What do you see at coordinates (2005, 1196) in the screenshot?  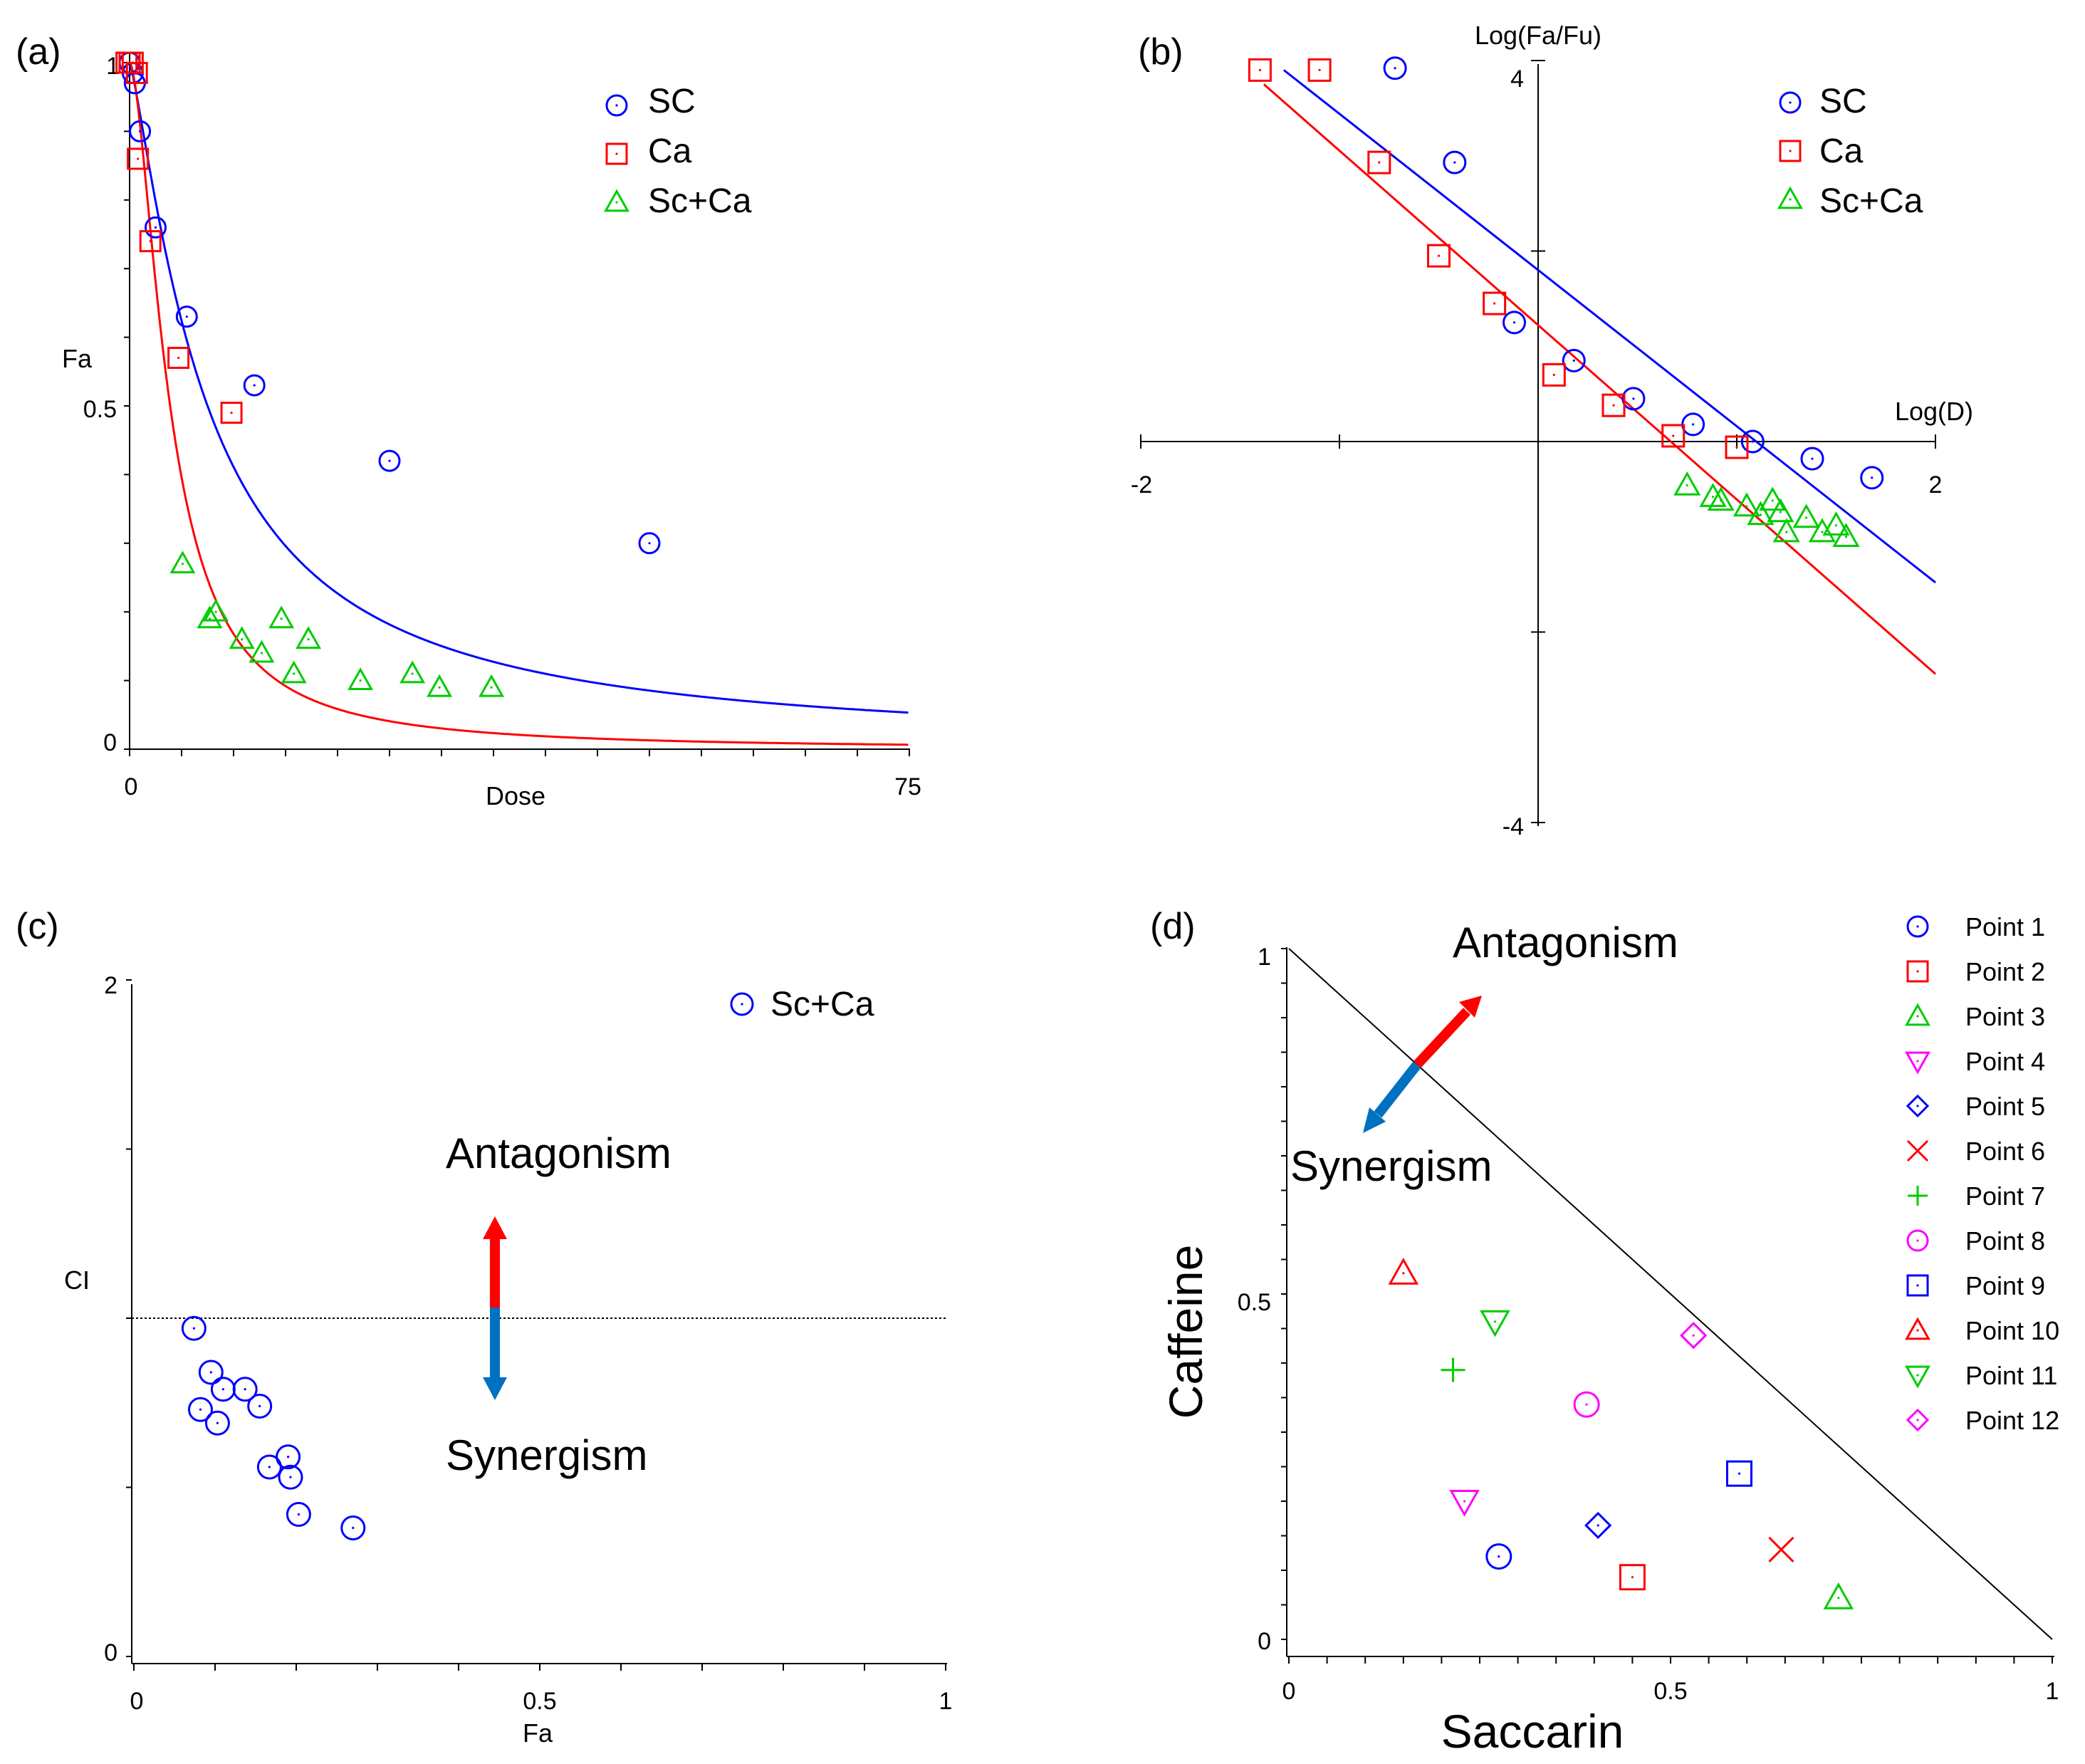 I see `d-legend-point-7: Point 7` at bounding box center [2005, 1196].